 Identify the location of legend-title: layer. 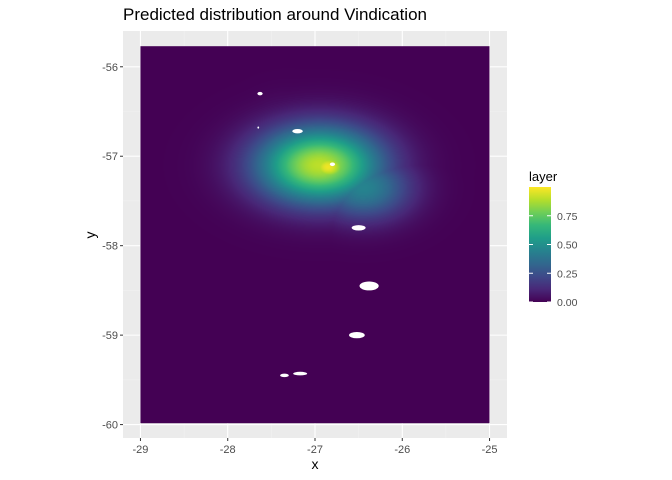
(543, 176).